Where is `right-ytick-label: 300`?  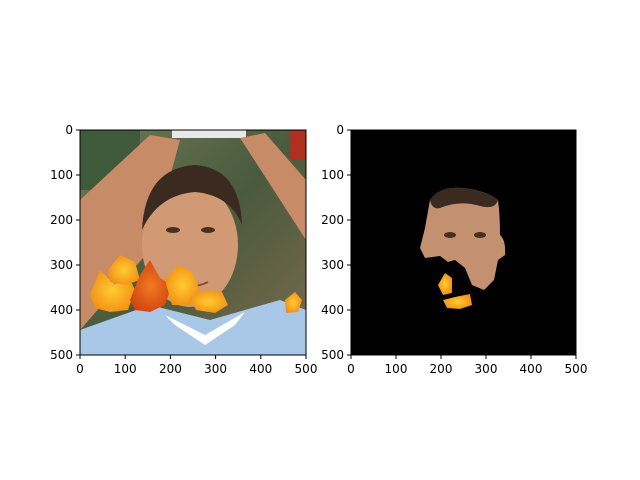 right-ytick-label: 300 is located at coordinates (332, 265).